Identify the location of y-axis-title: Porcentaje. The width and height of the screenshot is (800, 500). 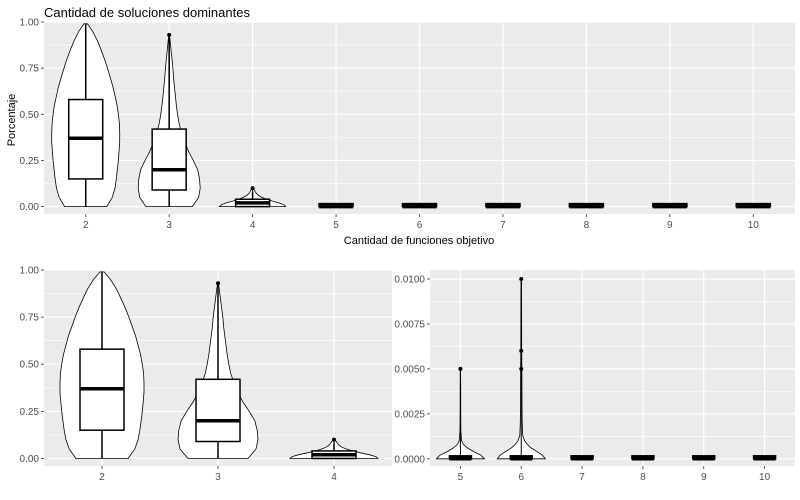
(12, 120).